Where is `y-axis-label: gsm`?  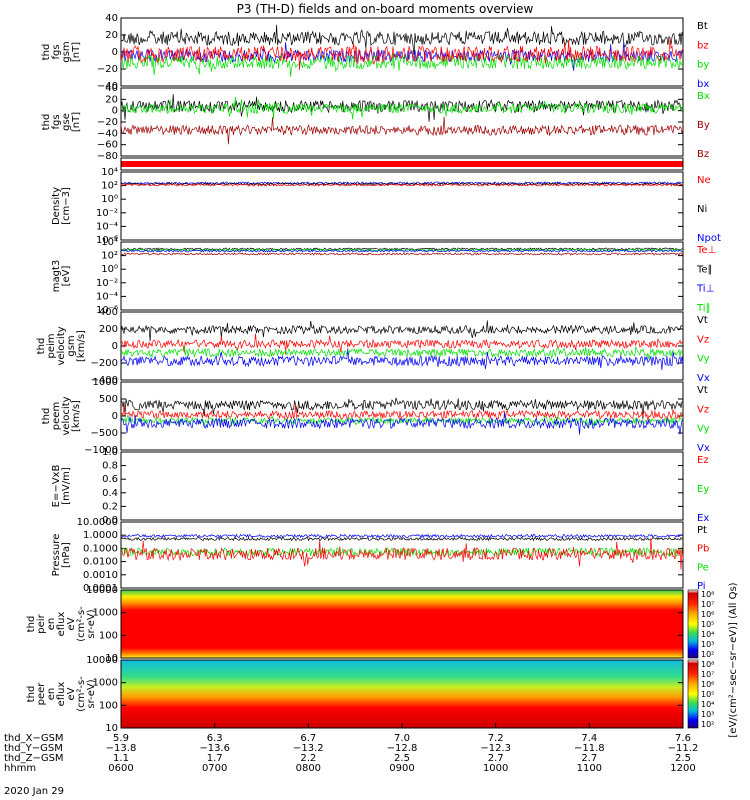
y-axis-label: gsm is located at coordinates (66, 51).